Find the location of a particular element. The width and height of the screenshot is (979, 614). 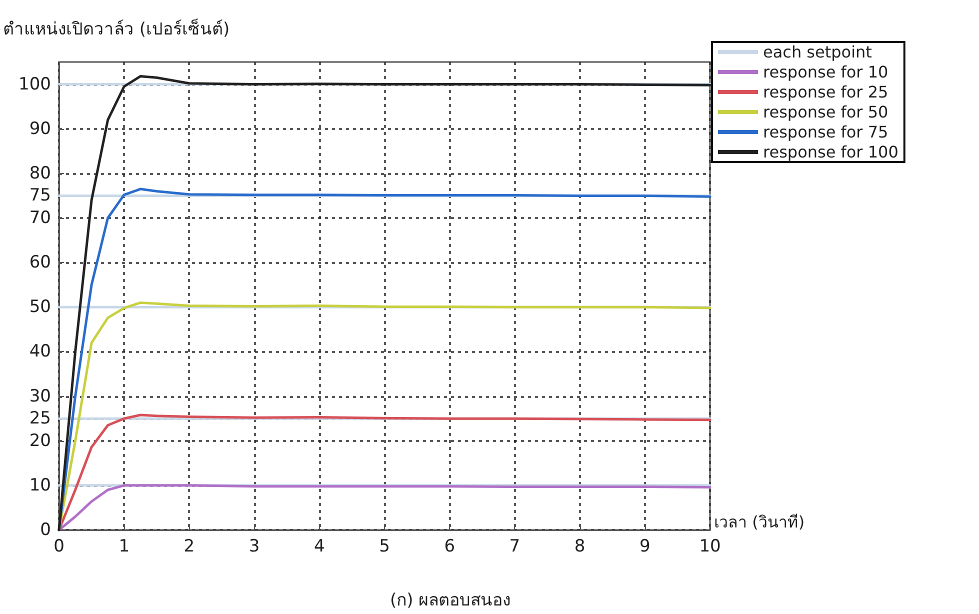

y-tick-label: 90 is located at coordinates (40, 128).